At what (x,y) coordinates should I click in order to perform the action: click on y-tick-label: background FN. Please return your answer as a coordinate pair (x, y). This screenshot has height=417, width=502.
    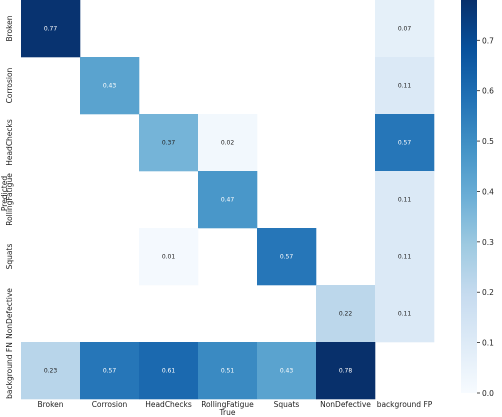
    Looking at the image, I should click on (9, 370).